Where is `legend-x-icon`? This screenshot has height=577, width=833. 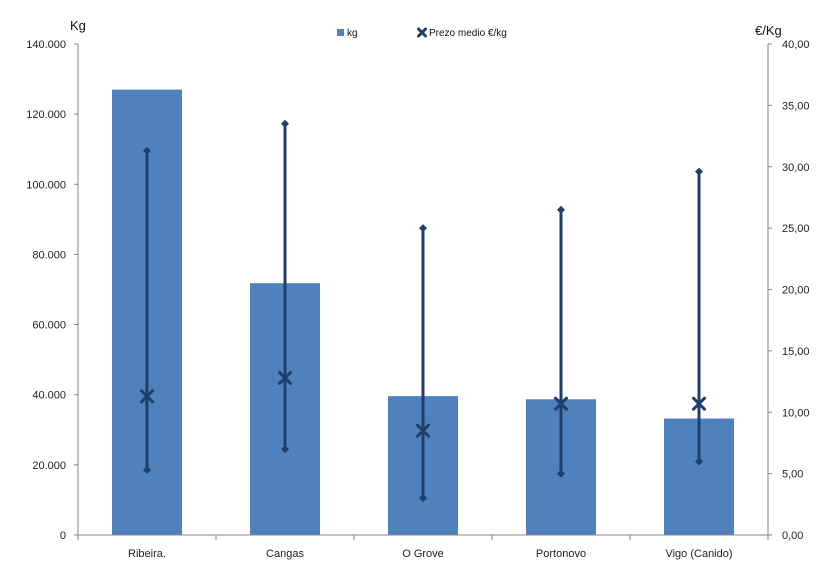 legend-x-icon is located at coordinates (422, 32).